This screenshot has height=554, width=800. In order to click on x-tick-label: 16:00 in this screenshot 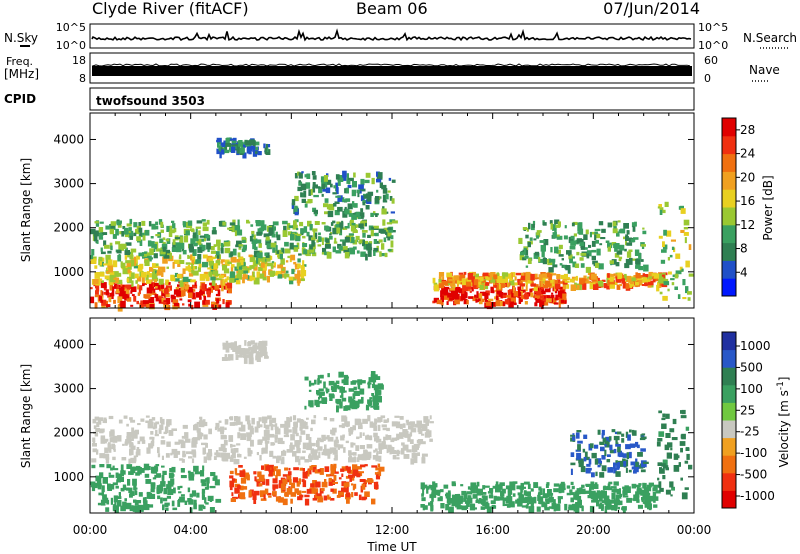, I will do `click(492, 530)`.